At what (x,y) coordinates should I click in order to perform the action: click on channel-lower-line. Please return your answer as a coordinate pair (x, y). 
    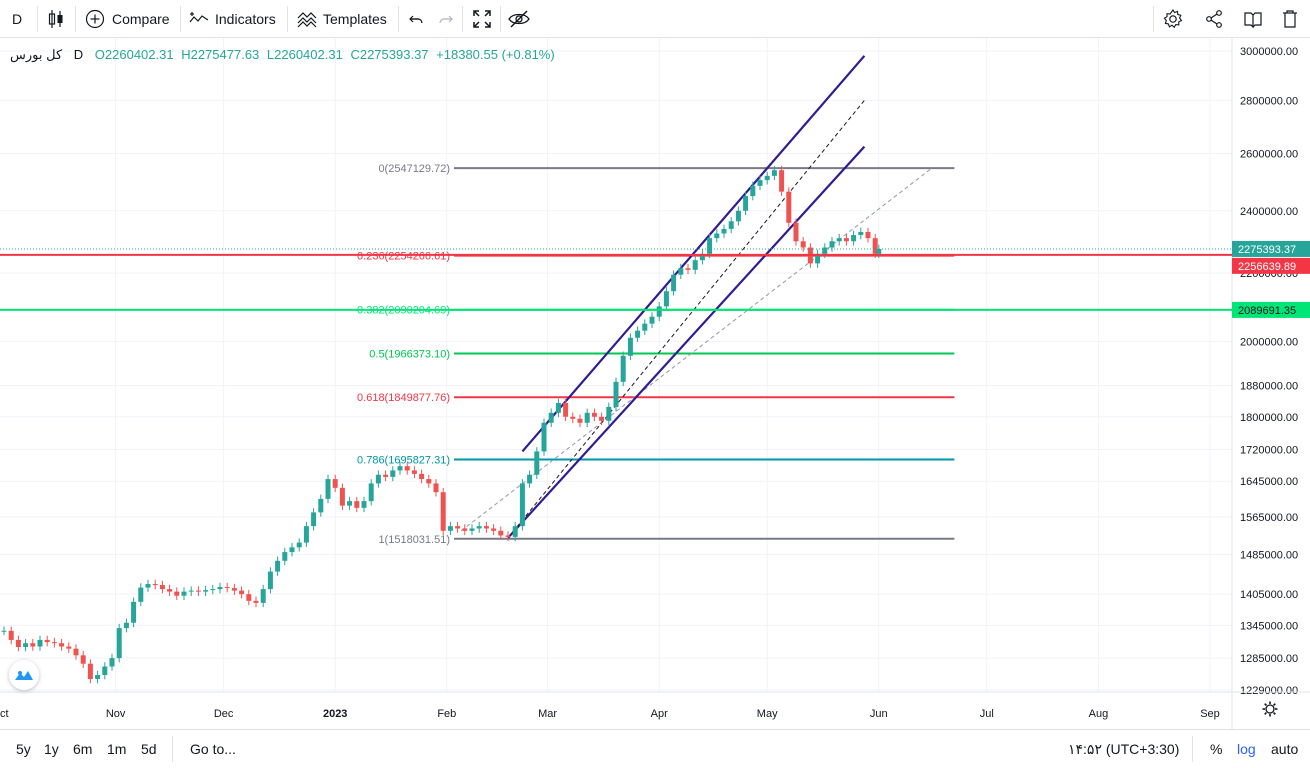
    Looking at the image, I should click on (686, 342).